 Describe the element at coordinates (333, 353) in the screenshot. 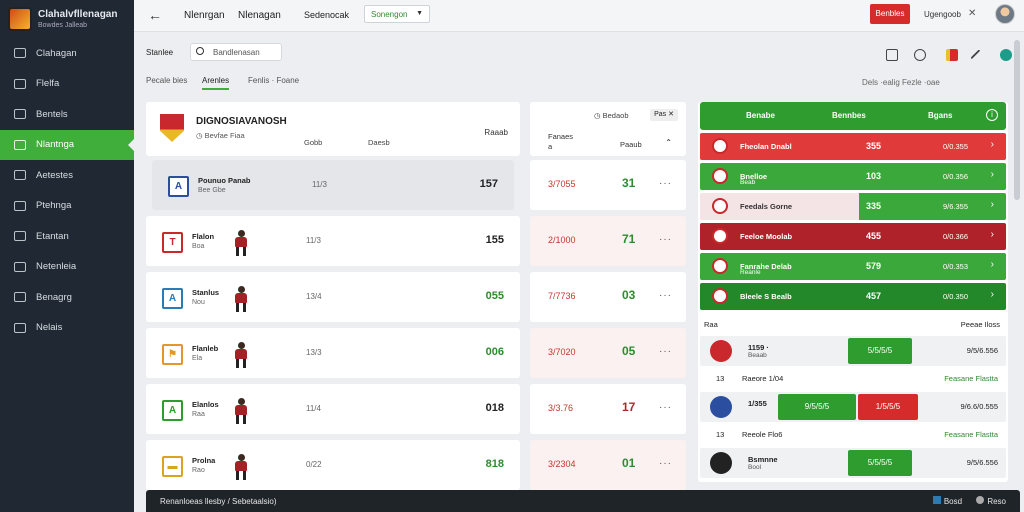

I see `player-row: ⚑ Flanleb Ela 13/3 006` at that location.